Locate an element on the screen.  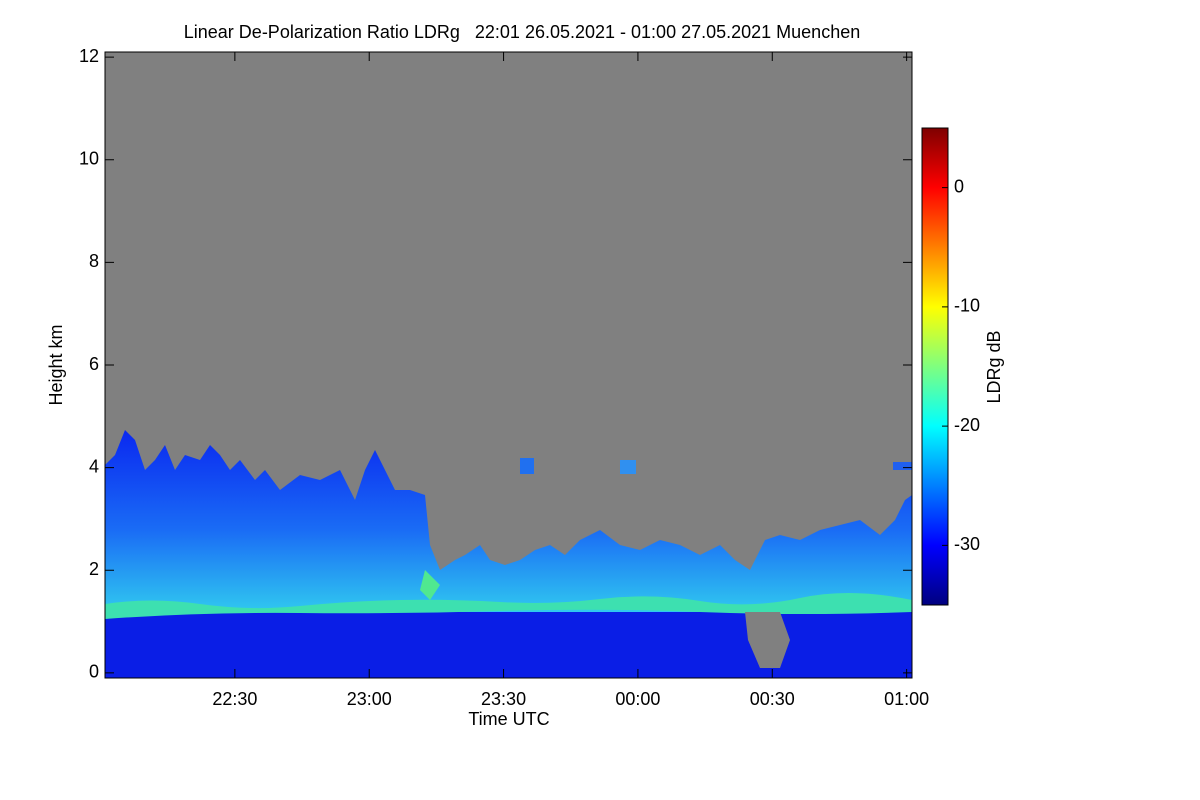
x-tick-label: 00:30 is located at coordinates (772, 699).